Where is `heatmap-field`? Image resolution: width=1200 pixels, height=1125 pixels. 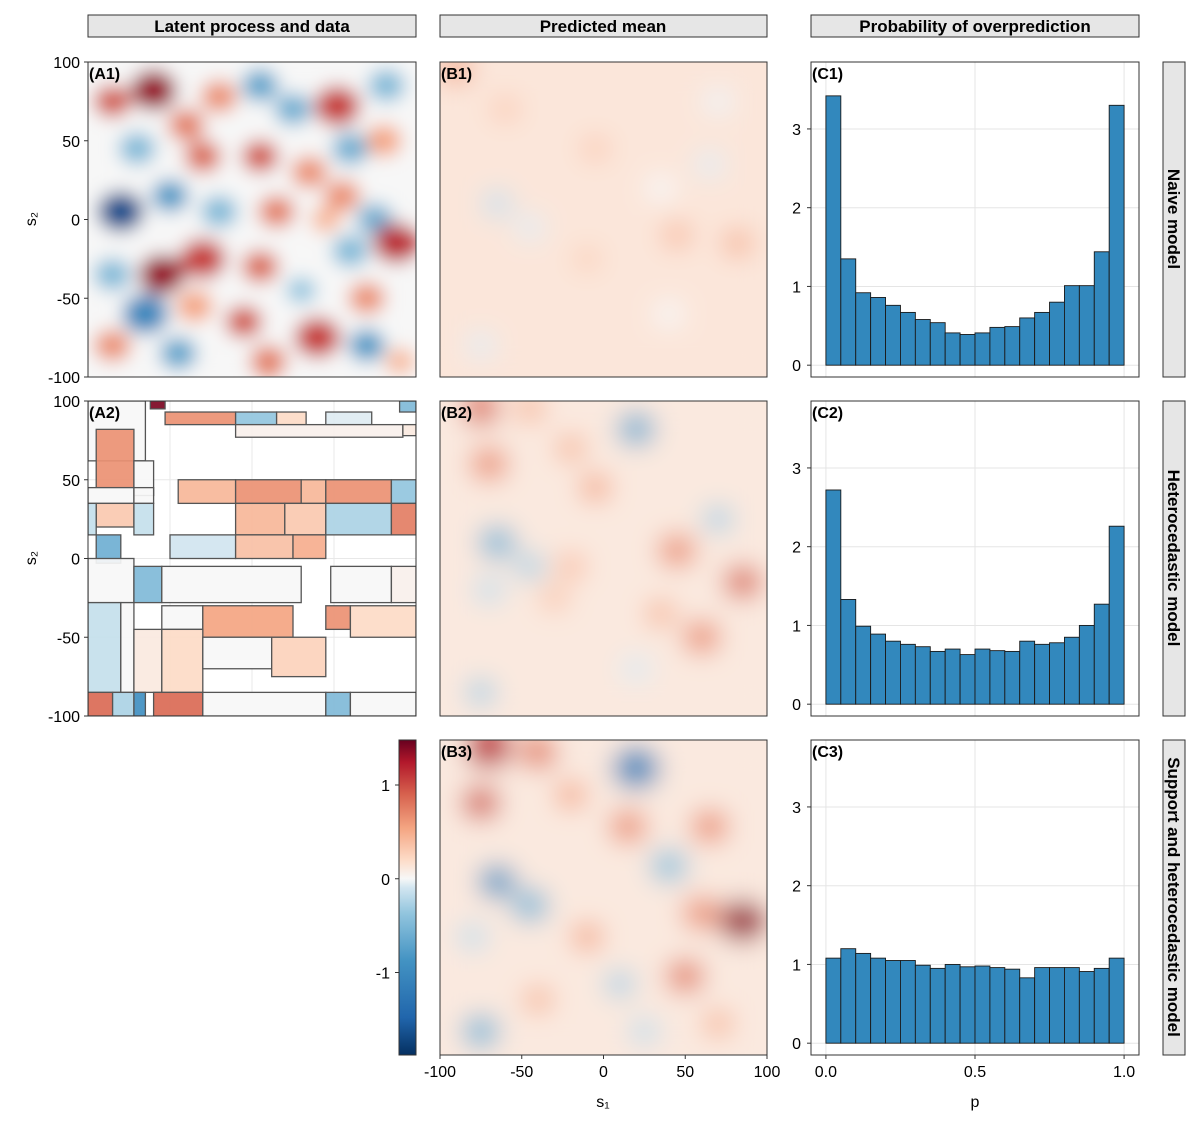 heatmap-field is located at coordinates (603, 897).